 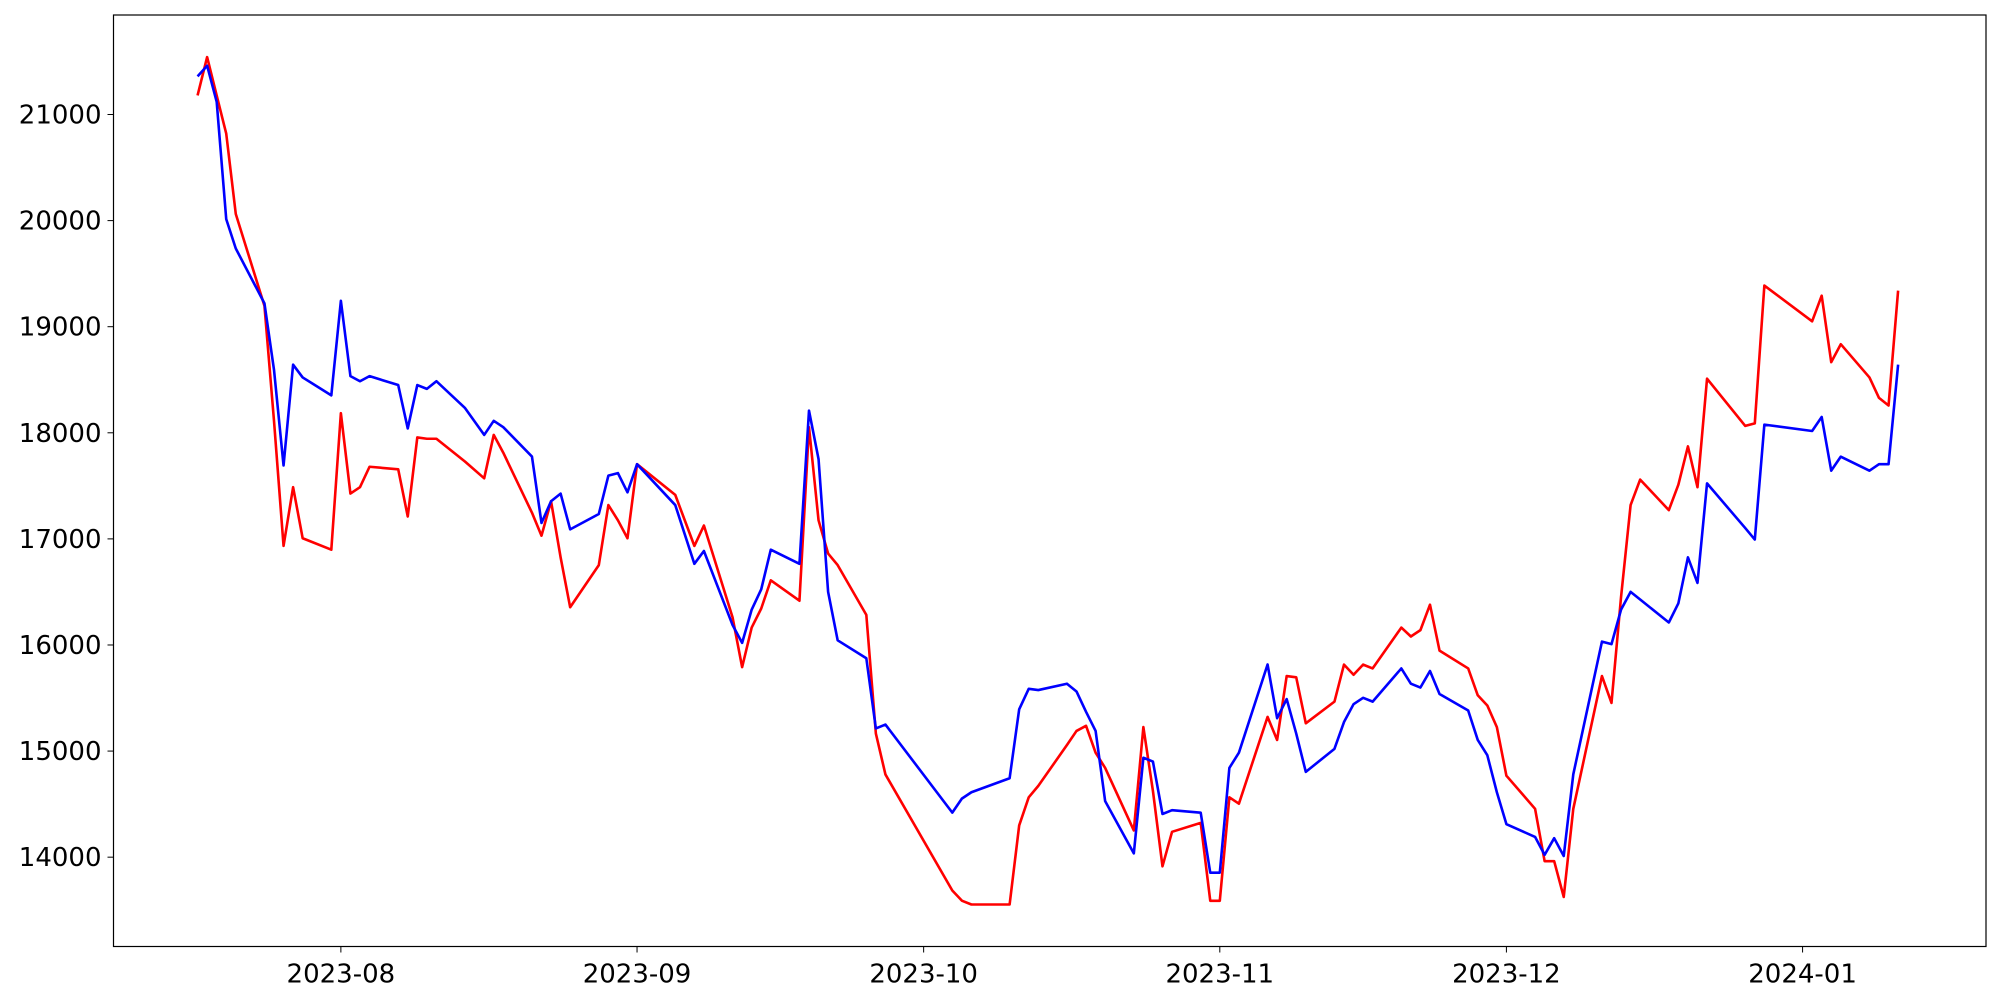 I want to click on x-tick-label: 2023-11, so click(x=1219, y=975).